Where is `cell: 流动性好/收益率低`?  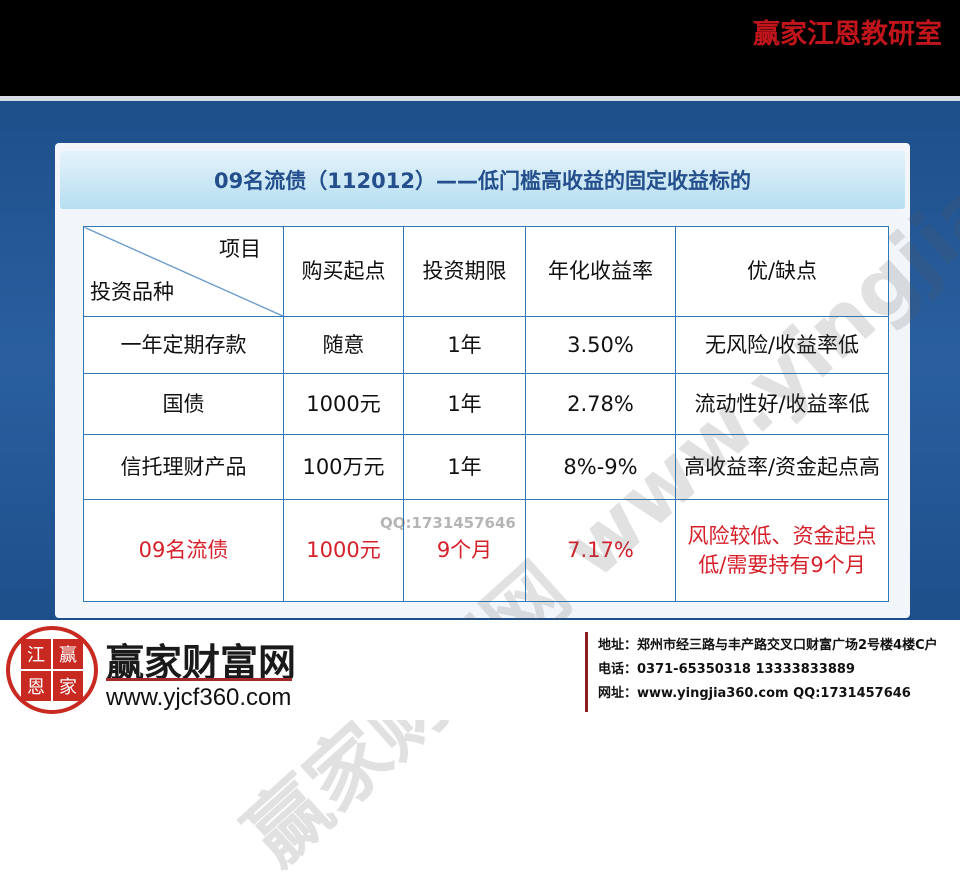 cell: 流动性好/收益率低 is located at coordinates (782, 404).